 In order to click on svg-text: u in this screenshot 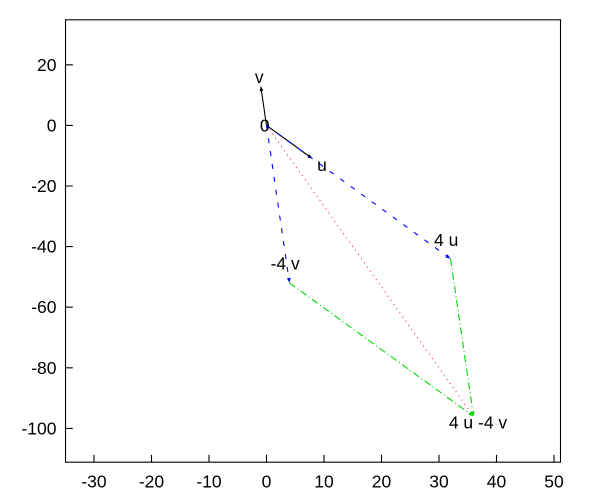, I will do `click(322, 165)`.